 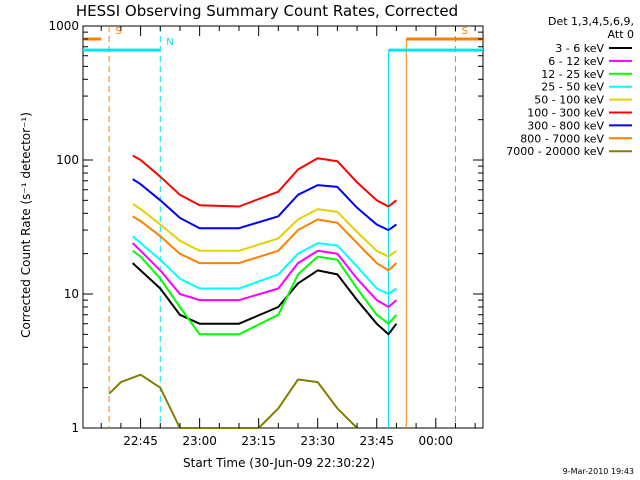 What do you see at coordinates (569, 100) in the screenshot?
I see `legend-label: 50 - 100 keV` at bounding box center [569, 100].